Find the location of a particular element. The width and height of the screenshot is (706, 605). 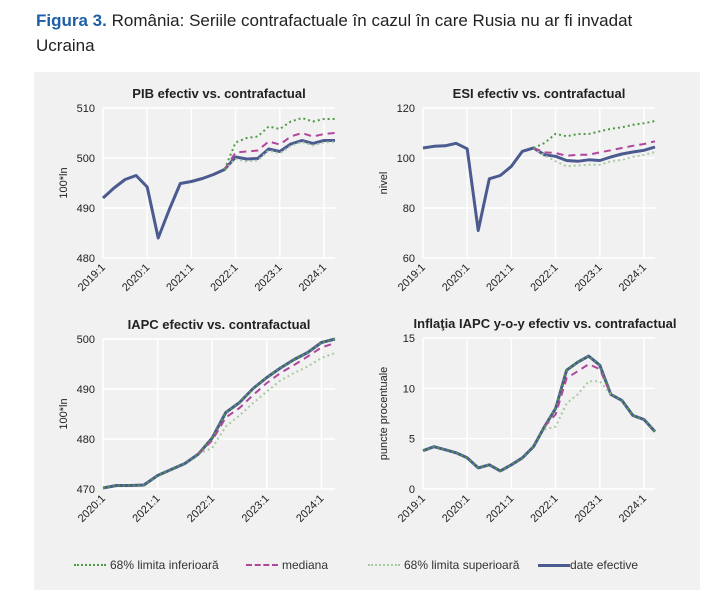

legend-swatch-upper is located at coordinates (384, 565).